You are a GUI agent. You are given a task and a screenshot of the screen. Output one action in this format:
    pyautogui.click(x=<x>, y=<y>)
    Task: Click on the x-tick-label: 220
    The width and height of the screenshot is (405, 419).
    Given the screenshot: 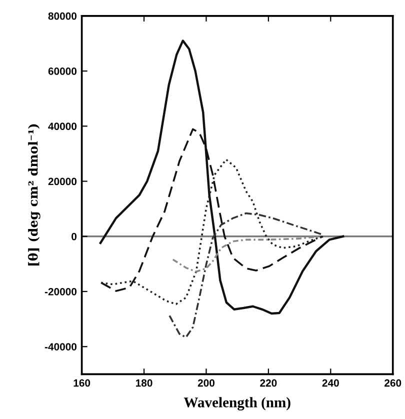 What is the action you would take?
    pyautogui.click(x=268, y=383)
    